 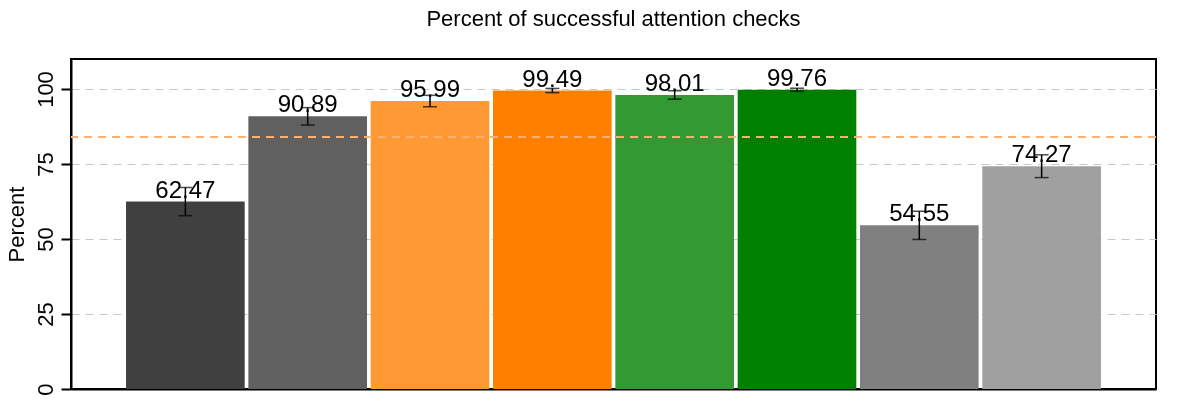 What do you see at coordinates (185, 189) in the screenshot?
I see `data-label: 62.47` at bounding box center [185, 189].